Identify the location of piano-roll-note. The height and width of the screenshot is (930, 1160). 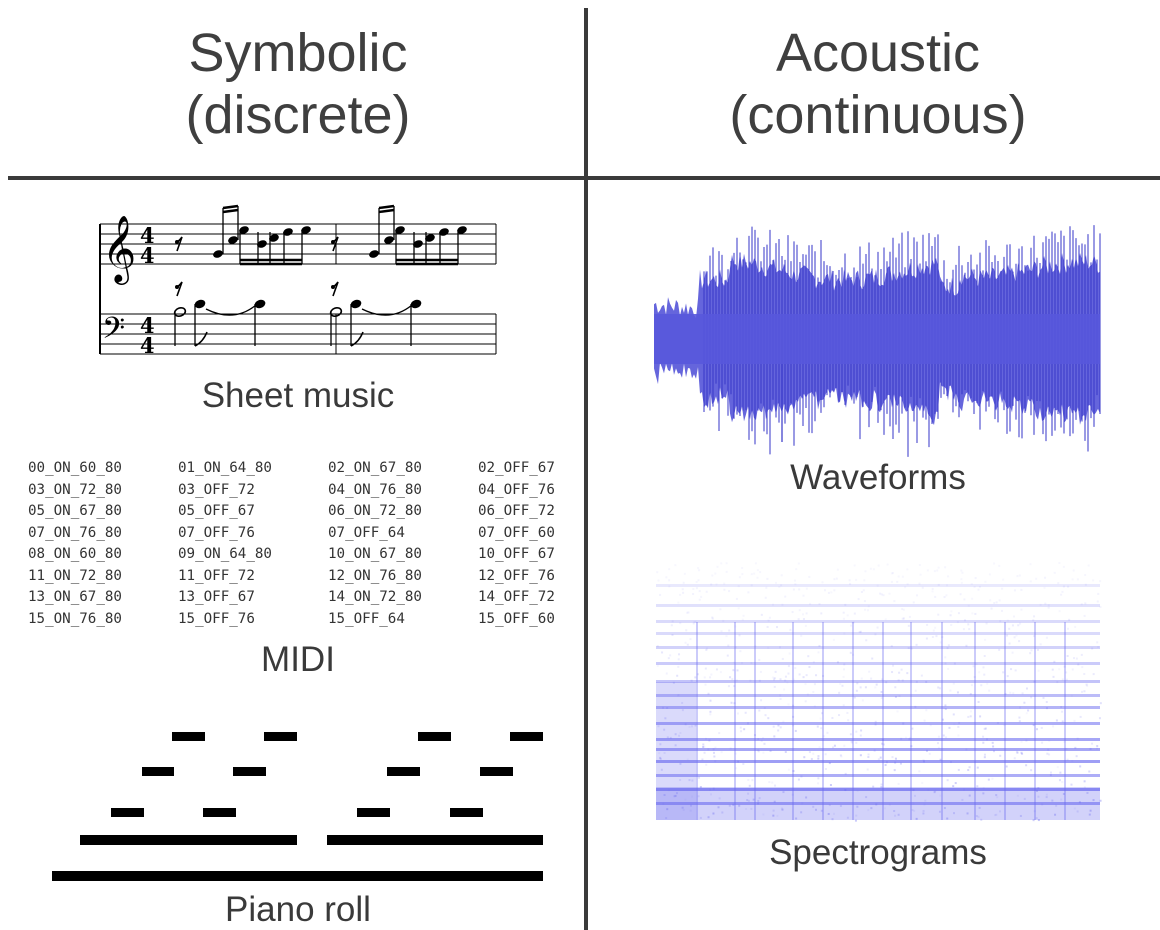
(496, 771).